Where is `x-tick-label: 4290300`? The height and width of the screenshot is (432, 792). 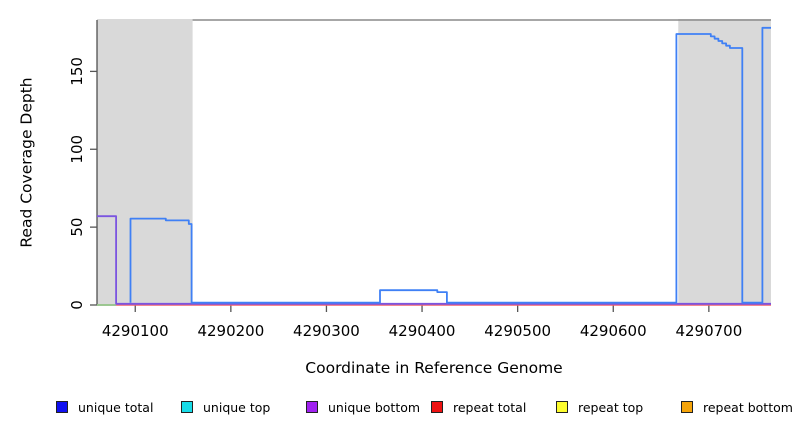 x-tick-label: 4290300 is located at coordinates (326, 331).